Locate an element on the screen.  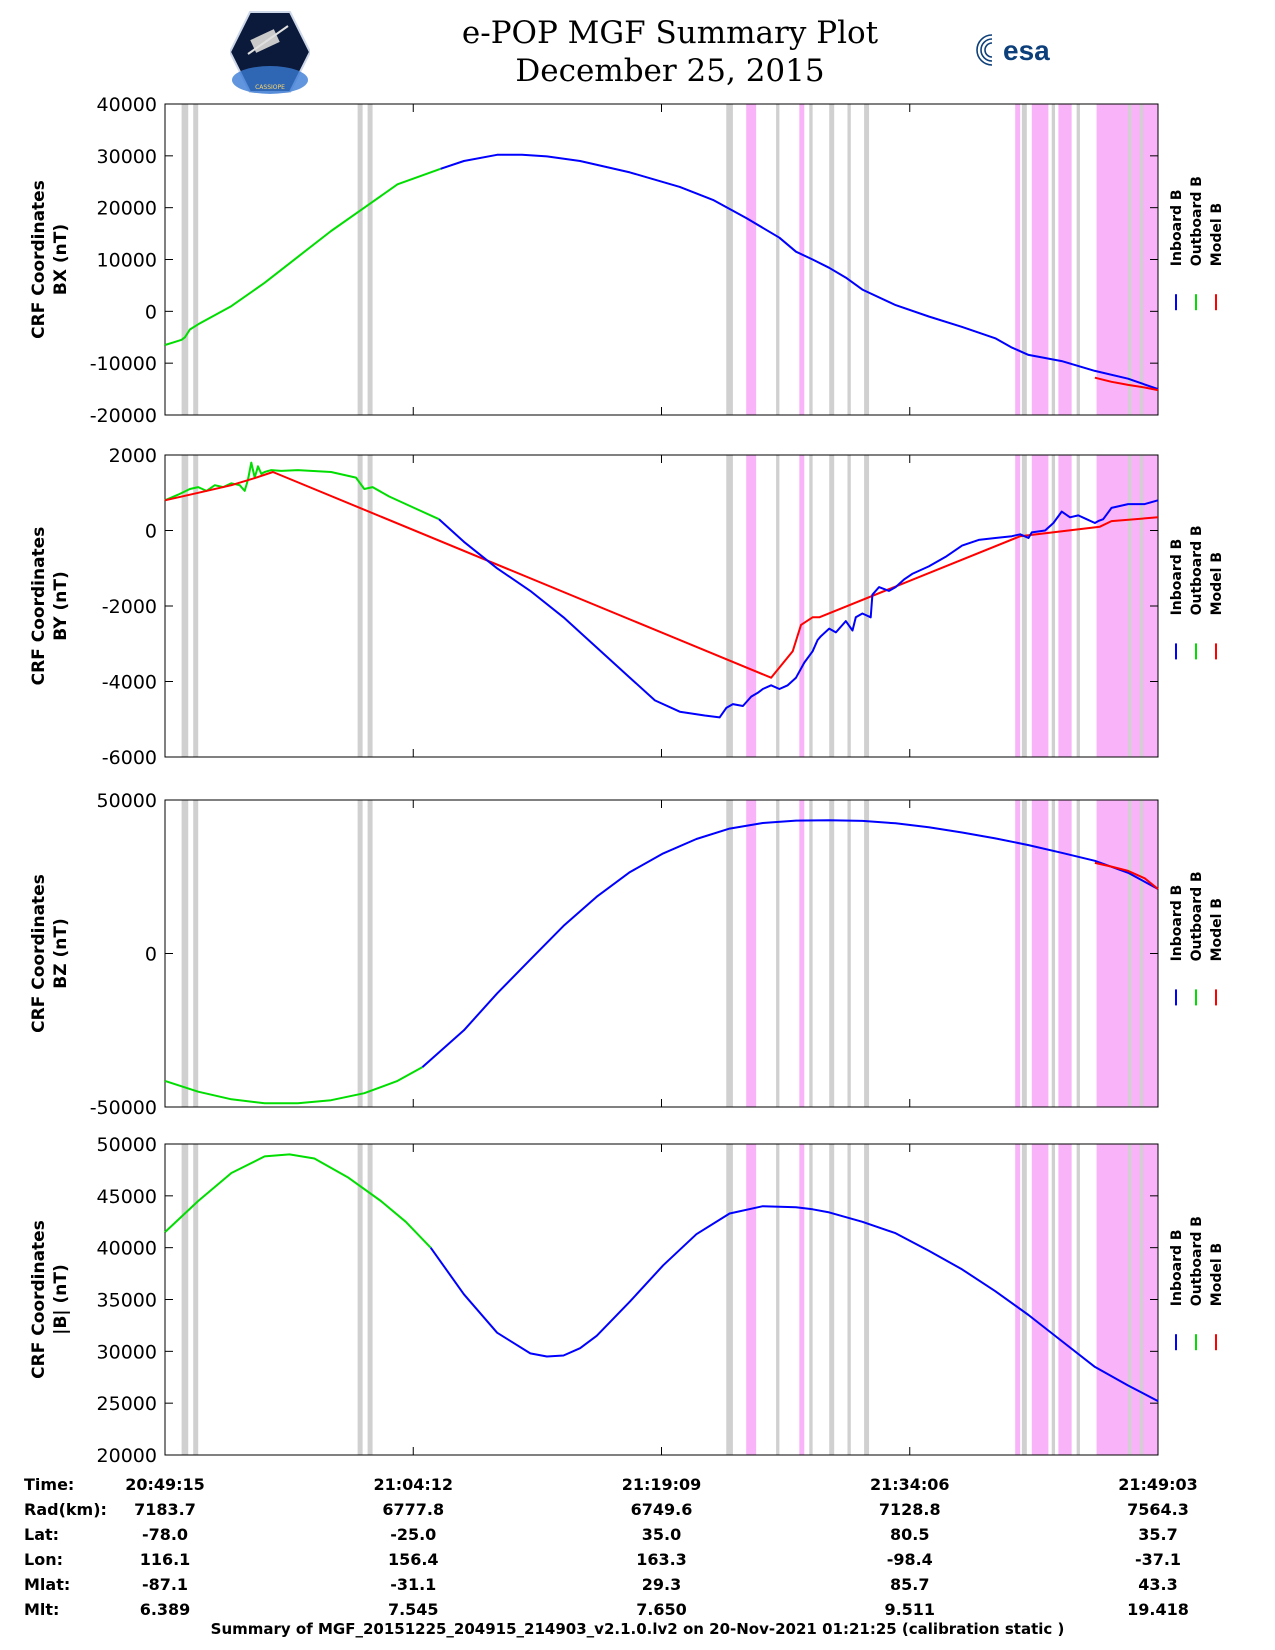
y-tick-label: -4000 is located at coordinates (129, 683).